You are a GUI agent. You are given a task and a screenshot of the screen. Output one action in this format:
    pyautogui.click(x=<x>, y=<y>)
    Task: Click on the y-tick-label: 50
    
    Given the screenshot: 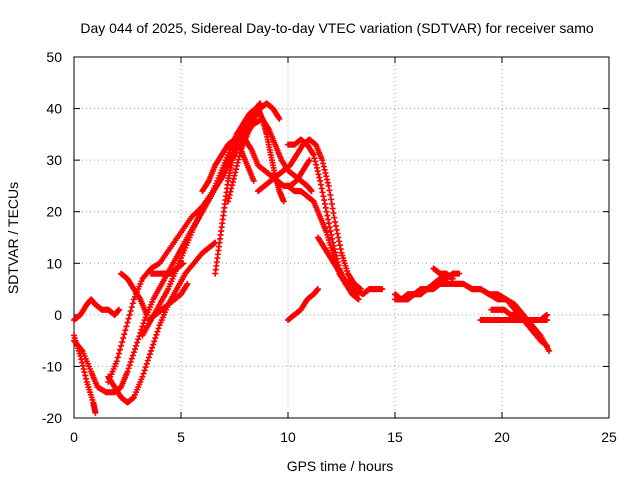 What is the action you would take?
    pyautogui.click(x=54, y=57)
    